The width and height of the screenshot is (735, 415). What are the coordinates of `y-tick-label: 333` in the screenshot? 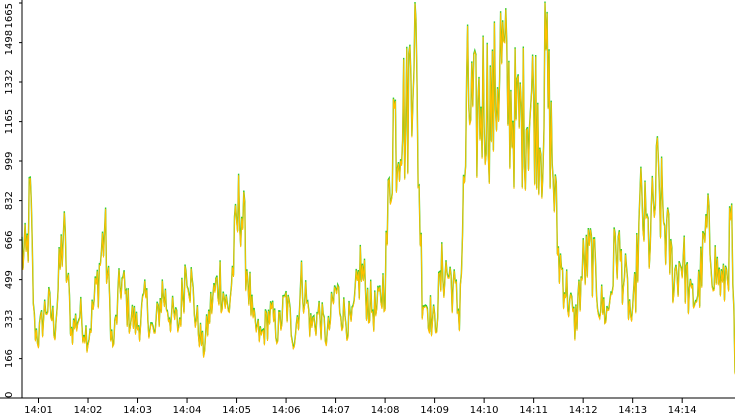 It's located at (9, 318).